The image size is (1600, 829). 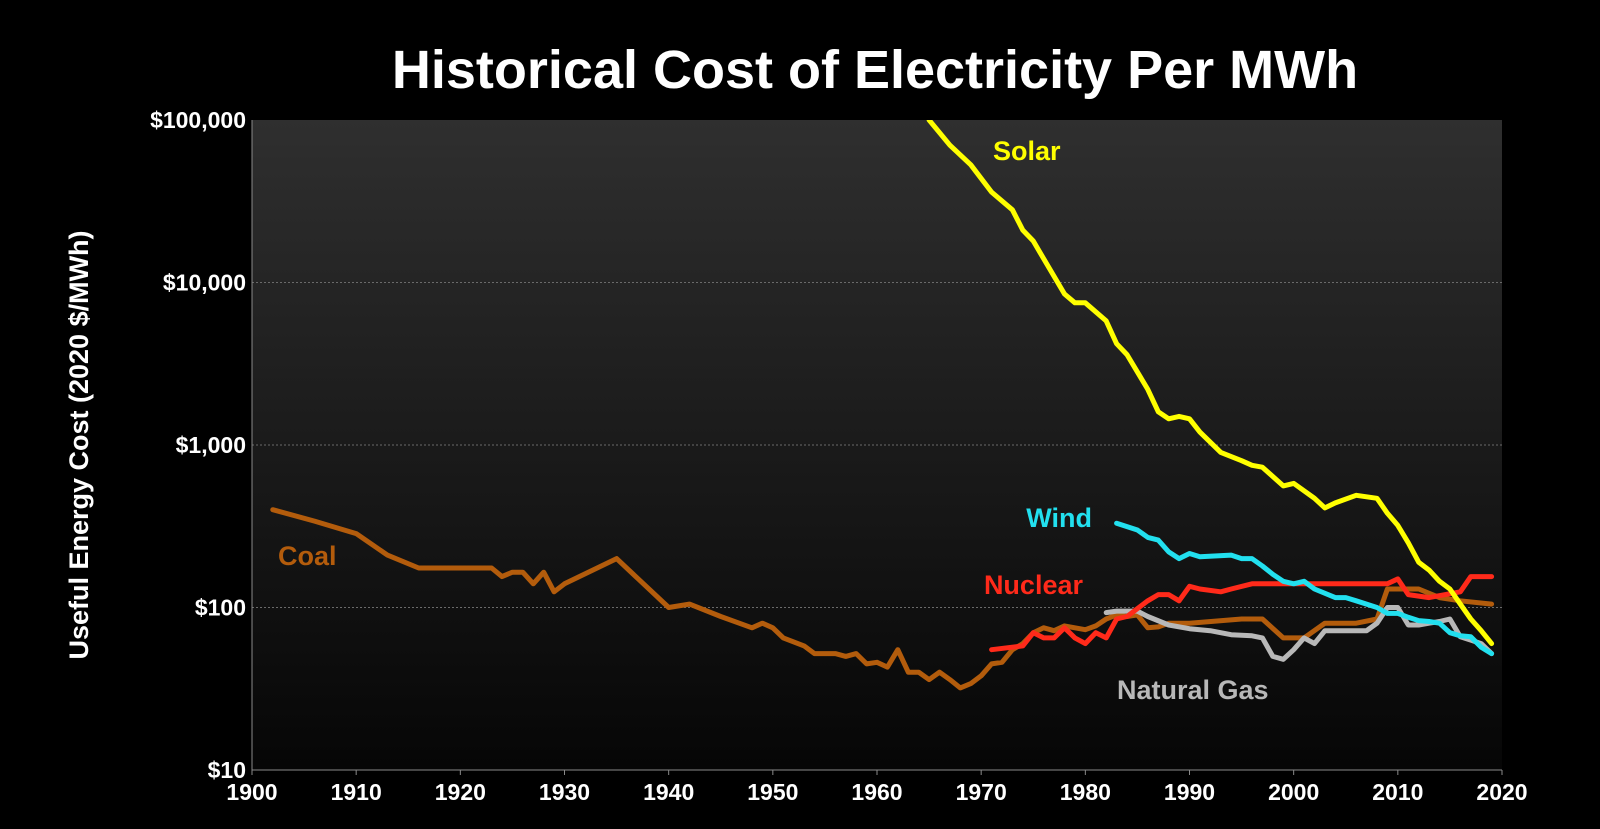 I want to click on series-label-natural-gas: Natural Gas, so click(x=1193, y=690).